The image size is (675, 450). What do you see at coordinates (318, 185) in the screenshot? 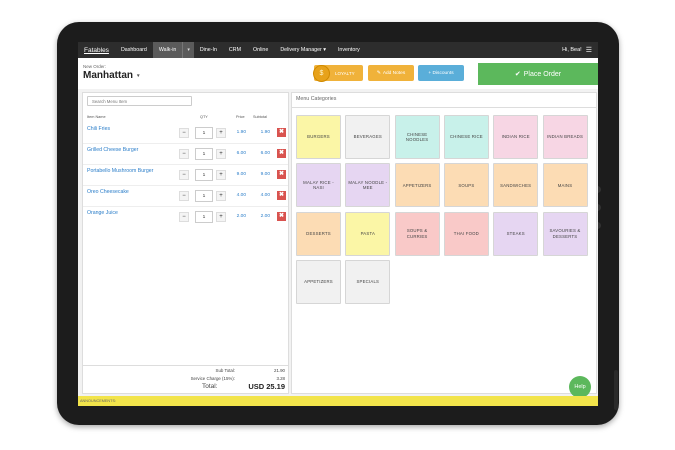
I see `category-tile: MALAY RICE - NASI` at bounding box center [318, 185].